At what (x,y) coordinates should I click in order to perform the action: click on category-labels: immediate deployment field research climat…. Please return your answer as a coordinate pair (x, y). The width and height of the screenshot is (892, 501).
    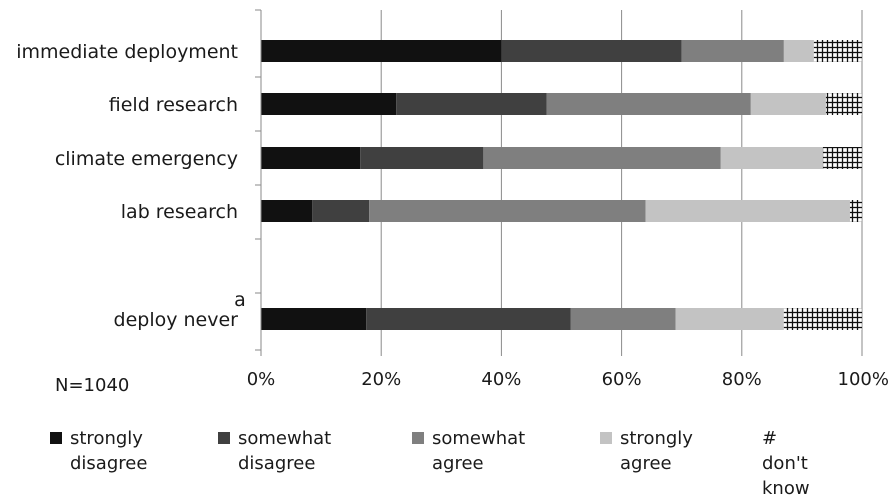
    Looking at the image, I should click on (131, 186).